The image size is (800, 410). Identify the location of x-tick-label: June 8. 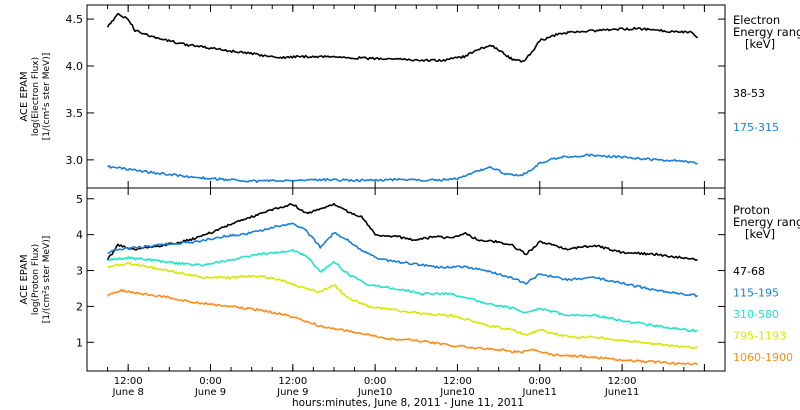
(127, 392).